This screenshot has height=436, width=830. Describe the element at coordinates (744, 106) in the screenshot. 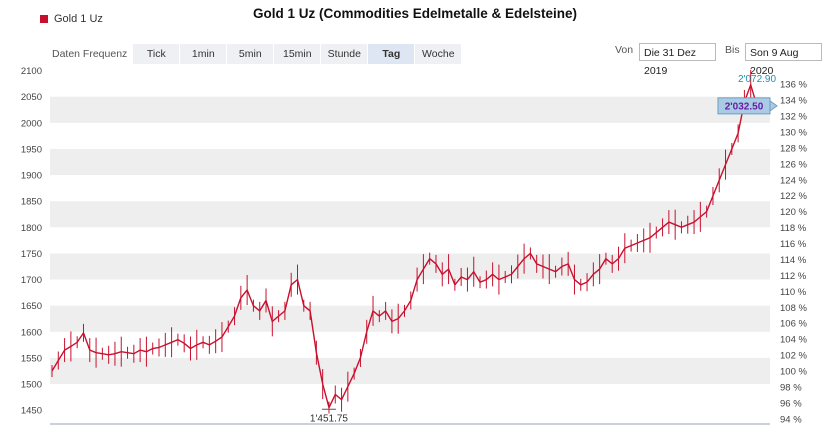

I see `last-value-label: 2'032.50` at that location.